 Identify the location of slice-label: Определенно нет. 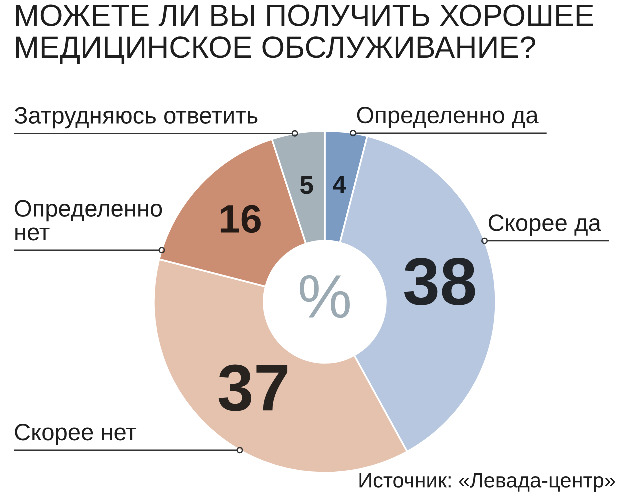
(88, 220).